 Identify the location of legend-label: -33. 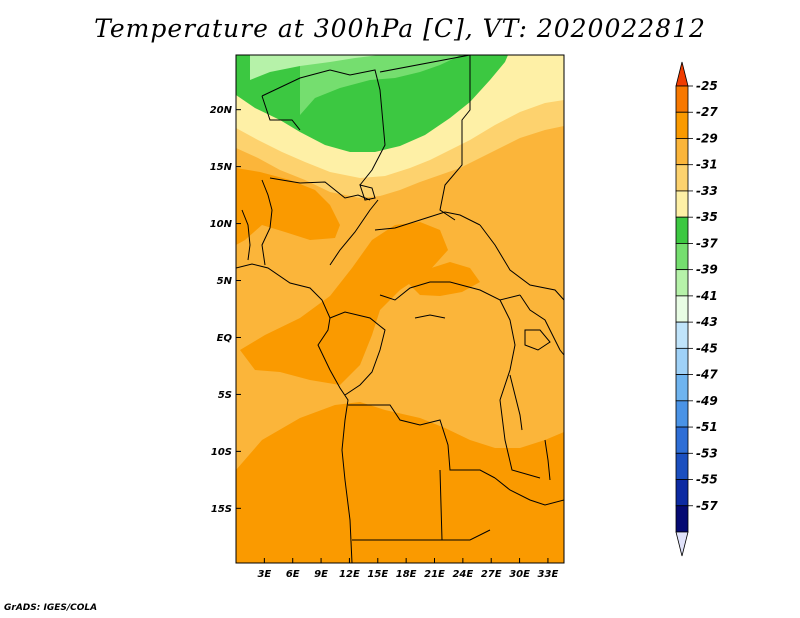
(707, 191).